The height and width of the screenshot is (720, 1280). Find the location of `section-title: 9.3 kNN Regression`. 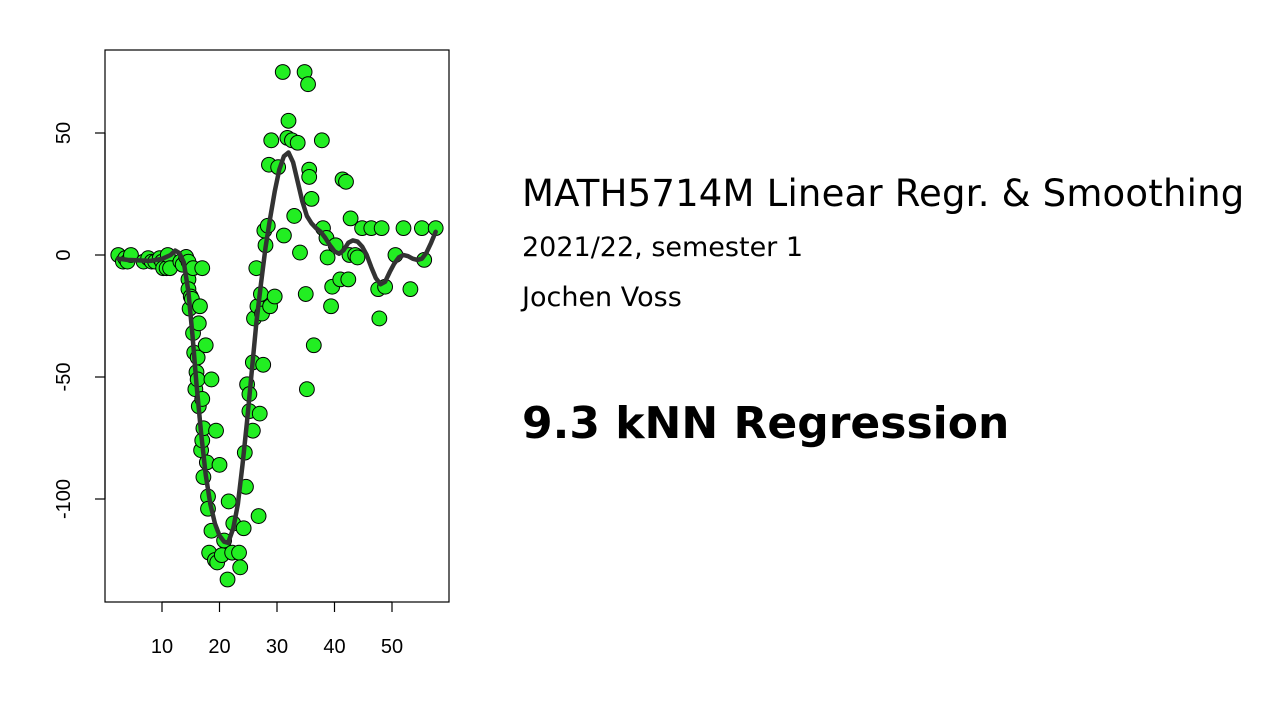

section-title: 9.3 kNN Regression is located at coordinates (766, 423).